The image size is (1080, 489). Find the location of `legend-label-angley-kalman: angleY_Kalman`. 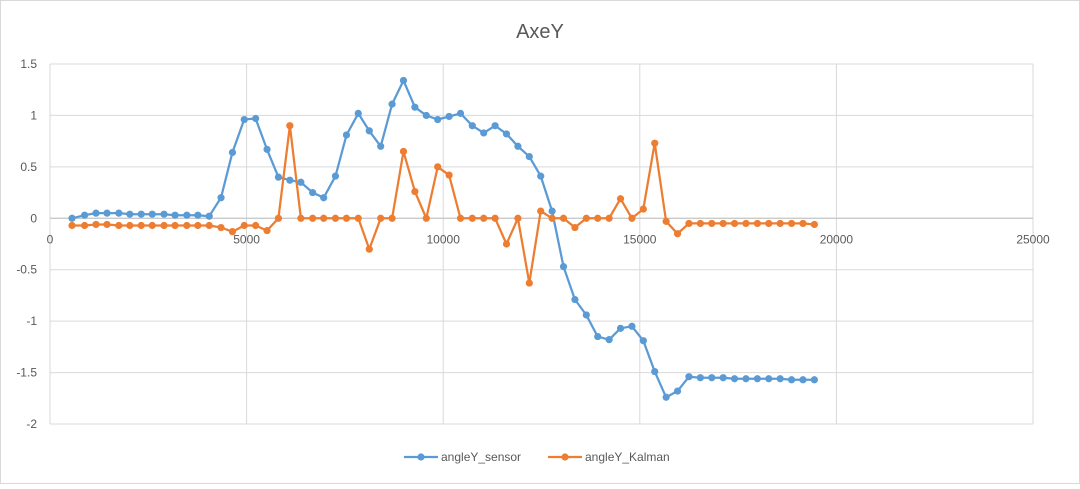

legend-label-angley-kalman: angleY_Kalman is located at coordinates (627, 457).